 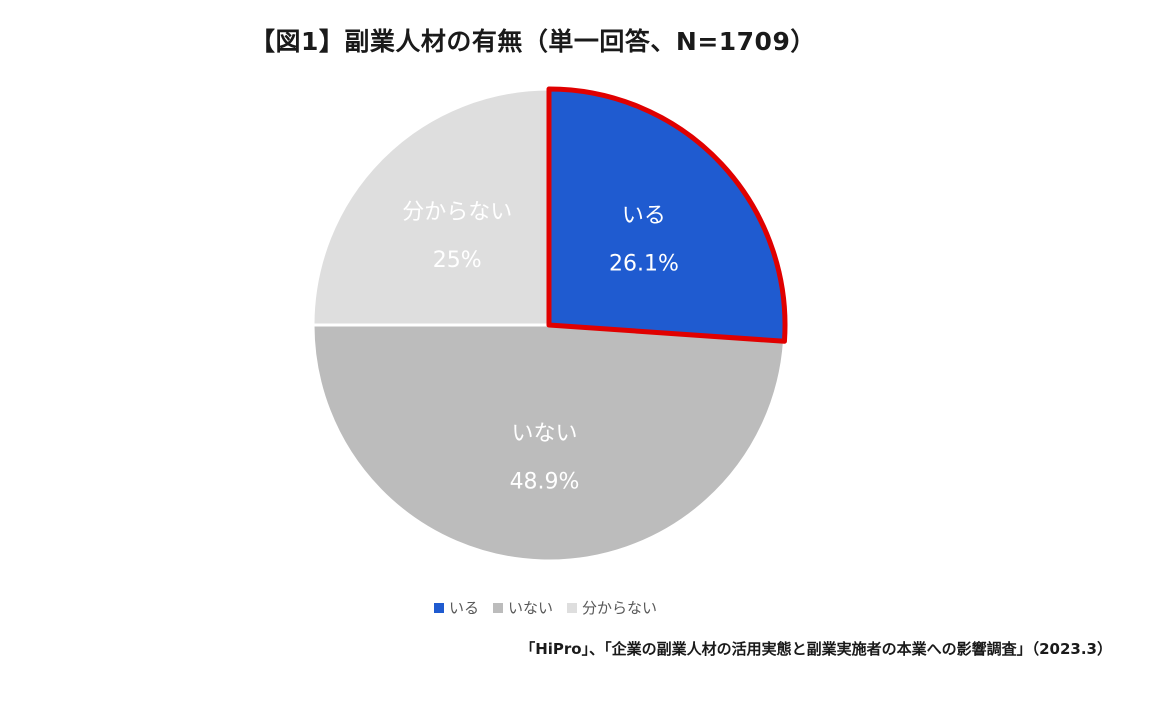 I want to click on pie-slice-wakaranai, so click(x=431, y=207).